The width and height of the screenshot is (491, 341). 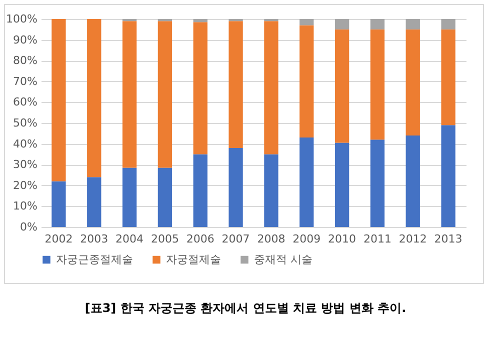 What do you see at coordinates (306, 239) in the screenshot?
I see `x-tick-label: 2009` at bounding box center [306, 239].